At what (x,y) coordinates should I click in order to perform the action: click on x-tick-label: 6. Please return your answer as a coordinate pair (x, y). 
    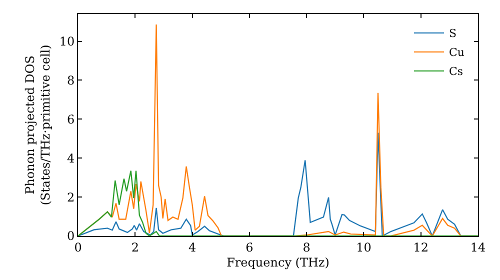
    Looking at the image, I should click on (250, 247).